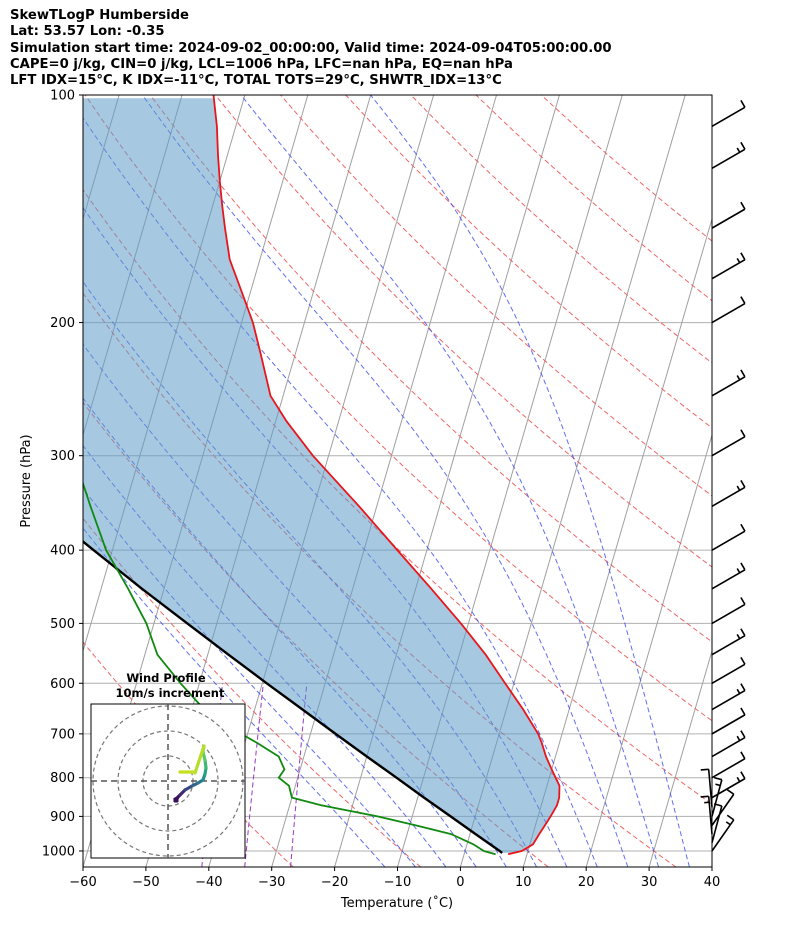  What do you see at coordinates (145, 882) in the screenshot?
I see `x-tick-label: −50` at bounding box center [145, 882].